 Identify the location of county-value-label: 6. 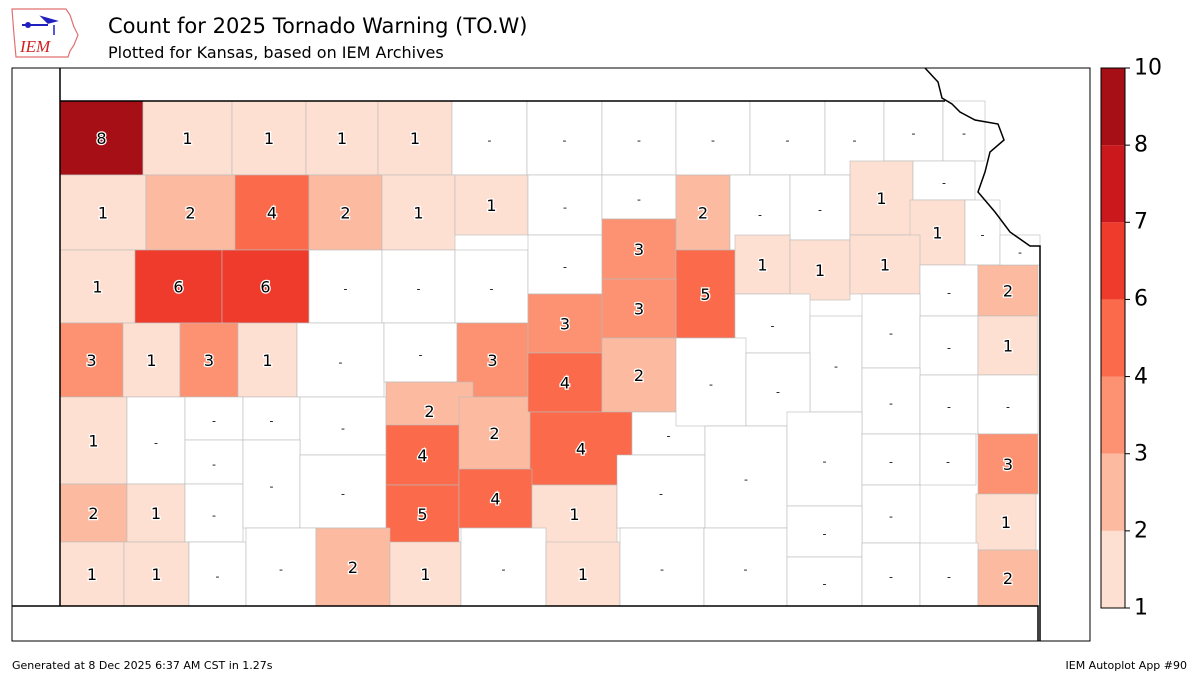
(265, 287).